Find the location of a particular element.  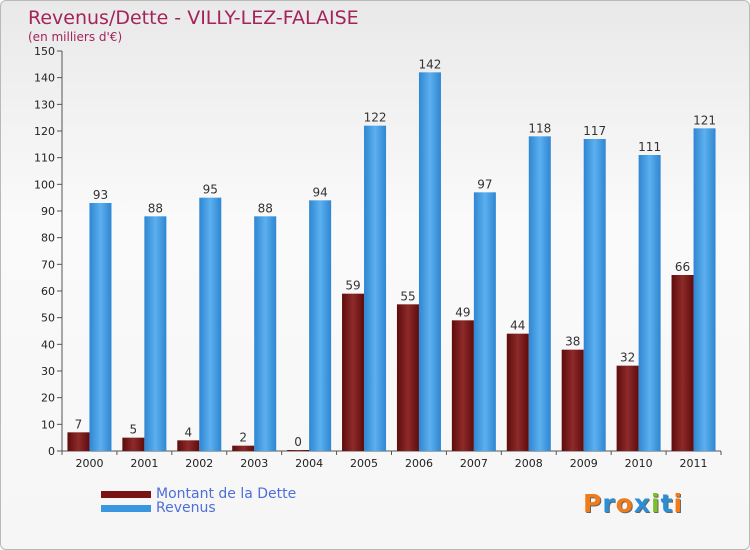

data-label-dette: 2 is located at coordinates (243, 438).